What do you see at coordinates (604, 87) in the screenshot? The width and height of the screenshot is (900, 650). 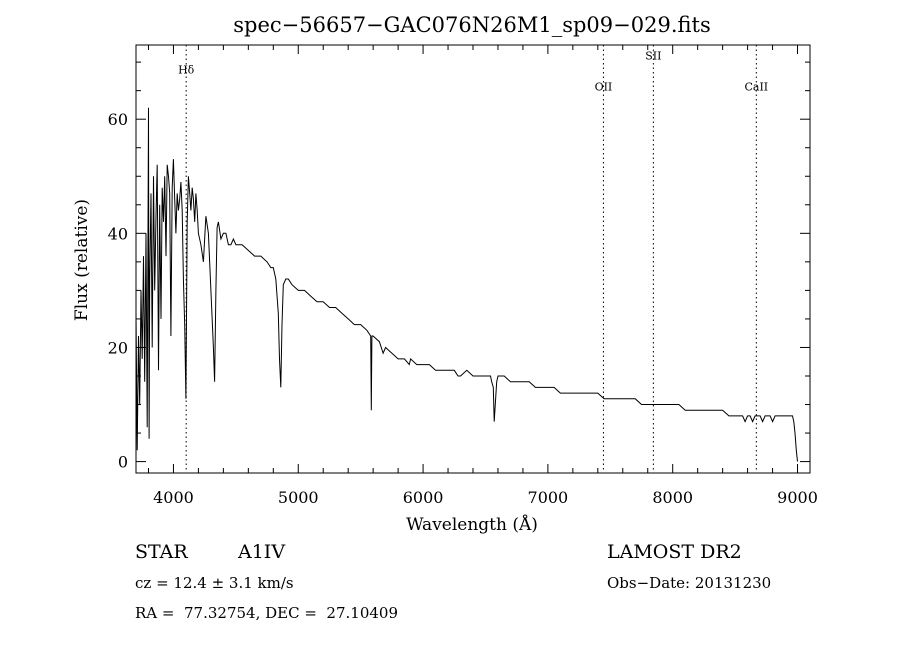 I see `marker-label-1: OII` at bounding box center [604, 87].